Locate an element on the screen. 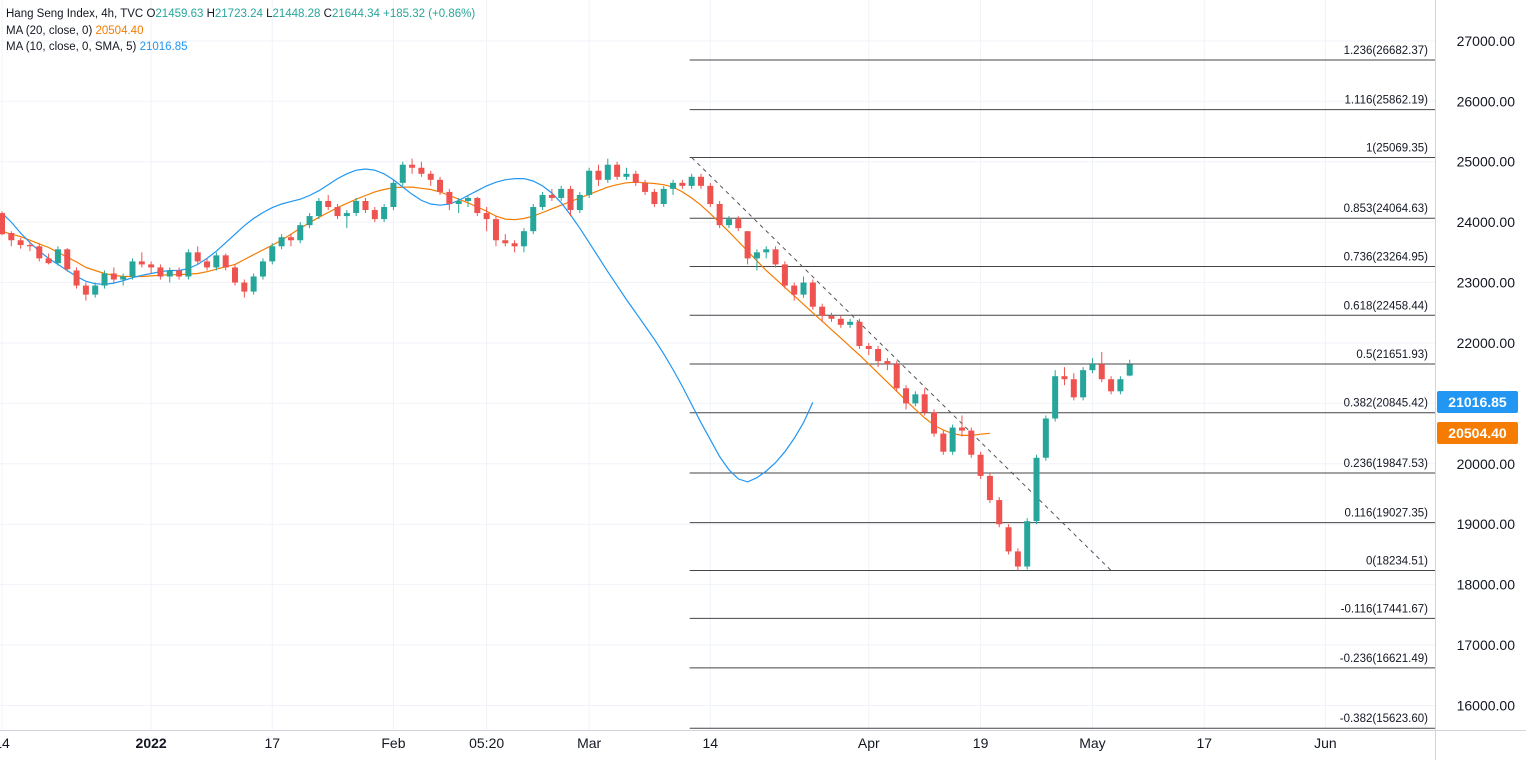 The image size is (1526, 765). x-tick-label: 14 is located at coordinates (711, 743).